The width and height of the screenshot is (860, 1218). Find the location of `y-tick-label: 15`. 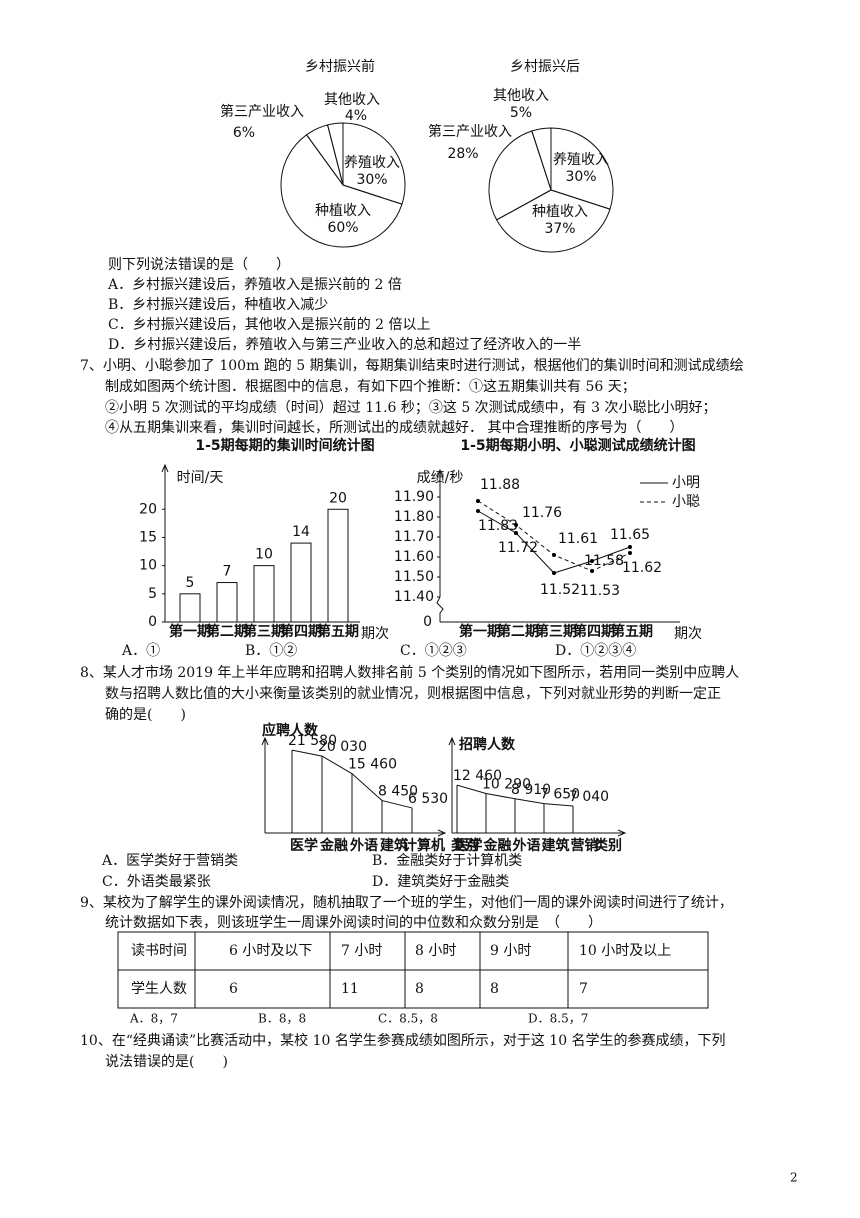

y-tick-label: 15 is located at coordinates (148, 537).